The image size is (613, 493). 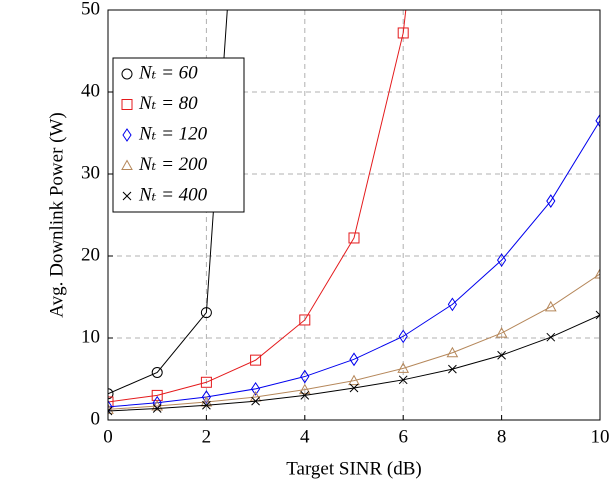 I want to click on x-tick-label: 0, so click(x=108, y=436).